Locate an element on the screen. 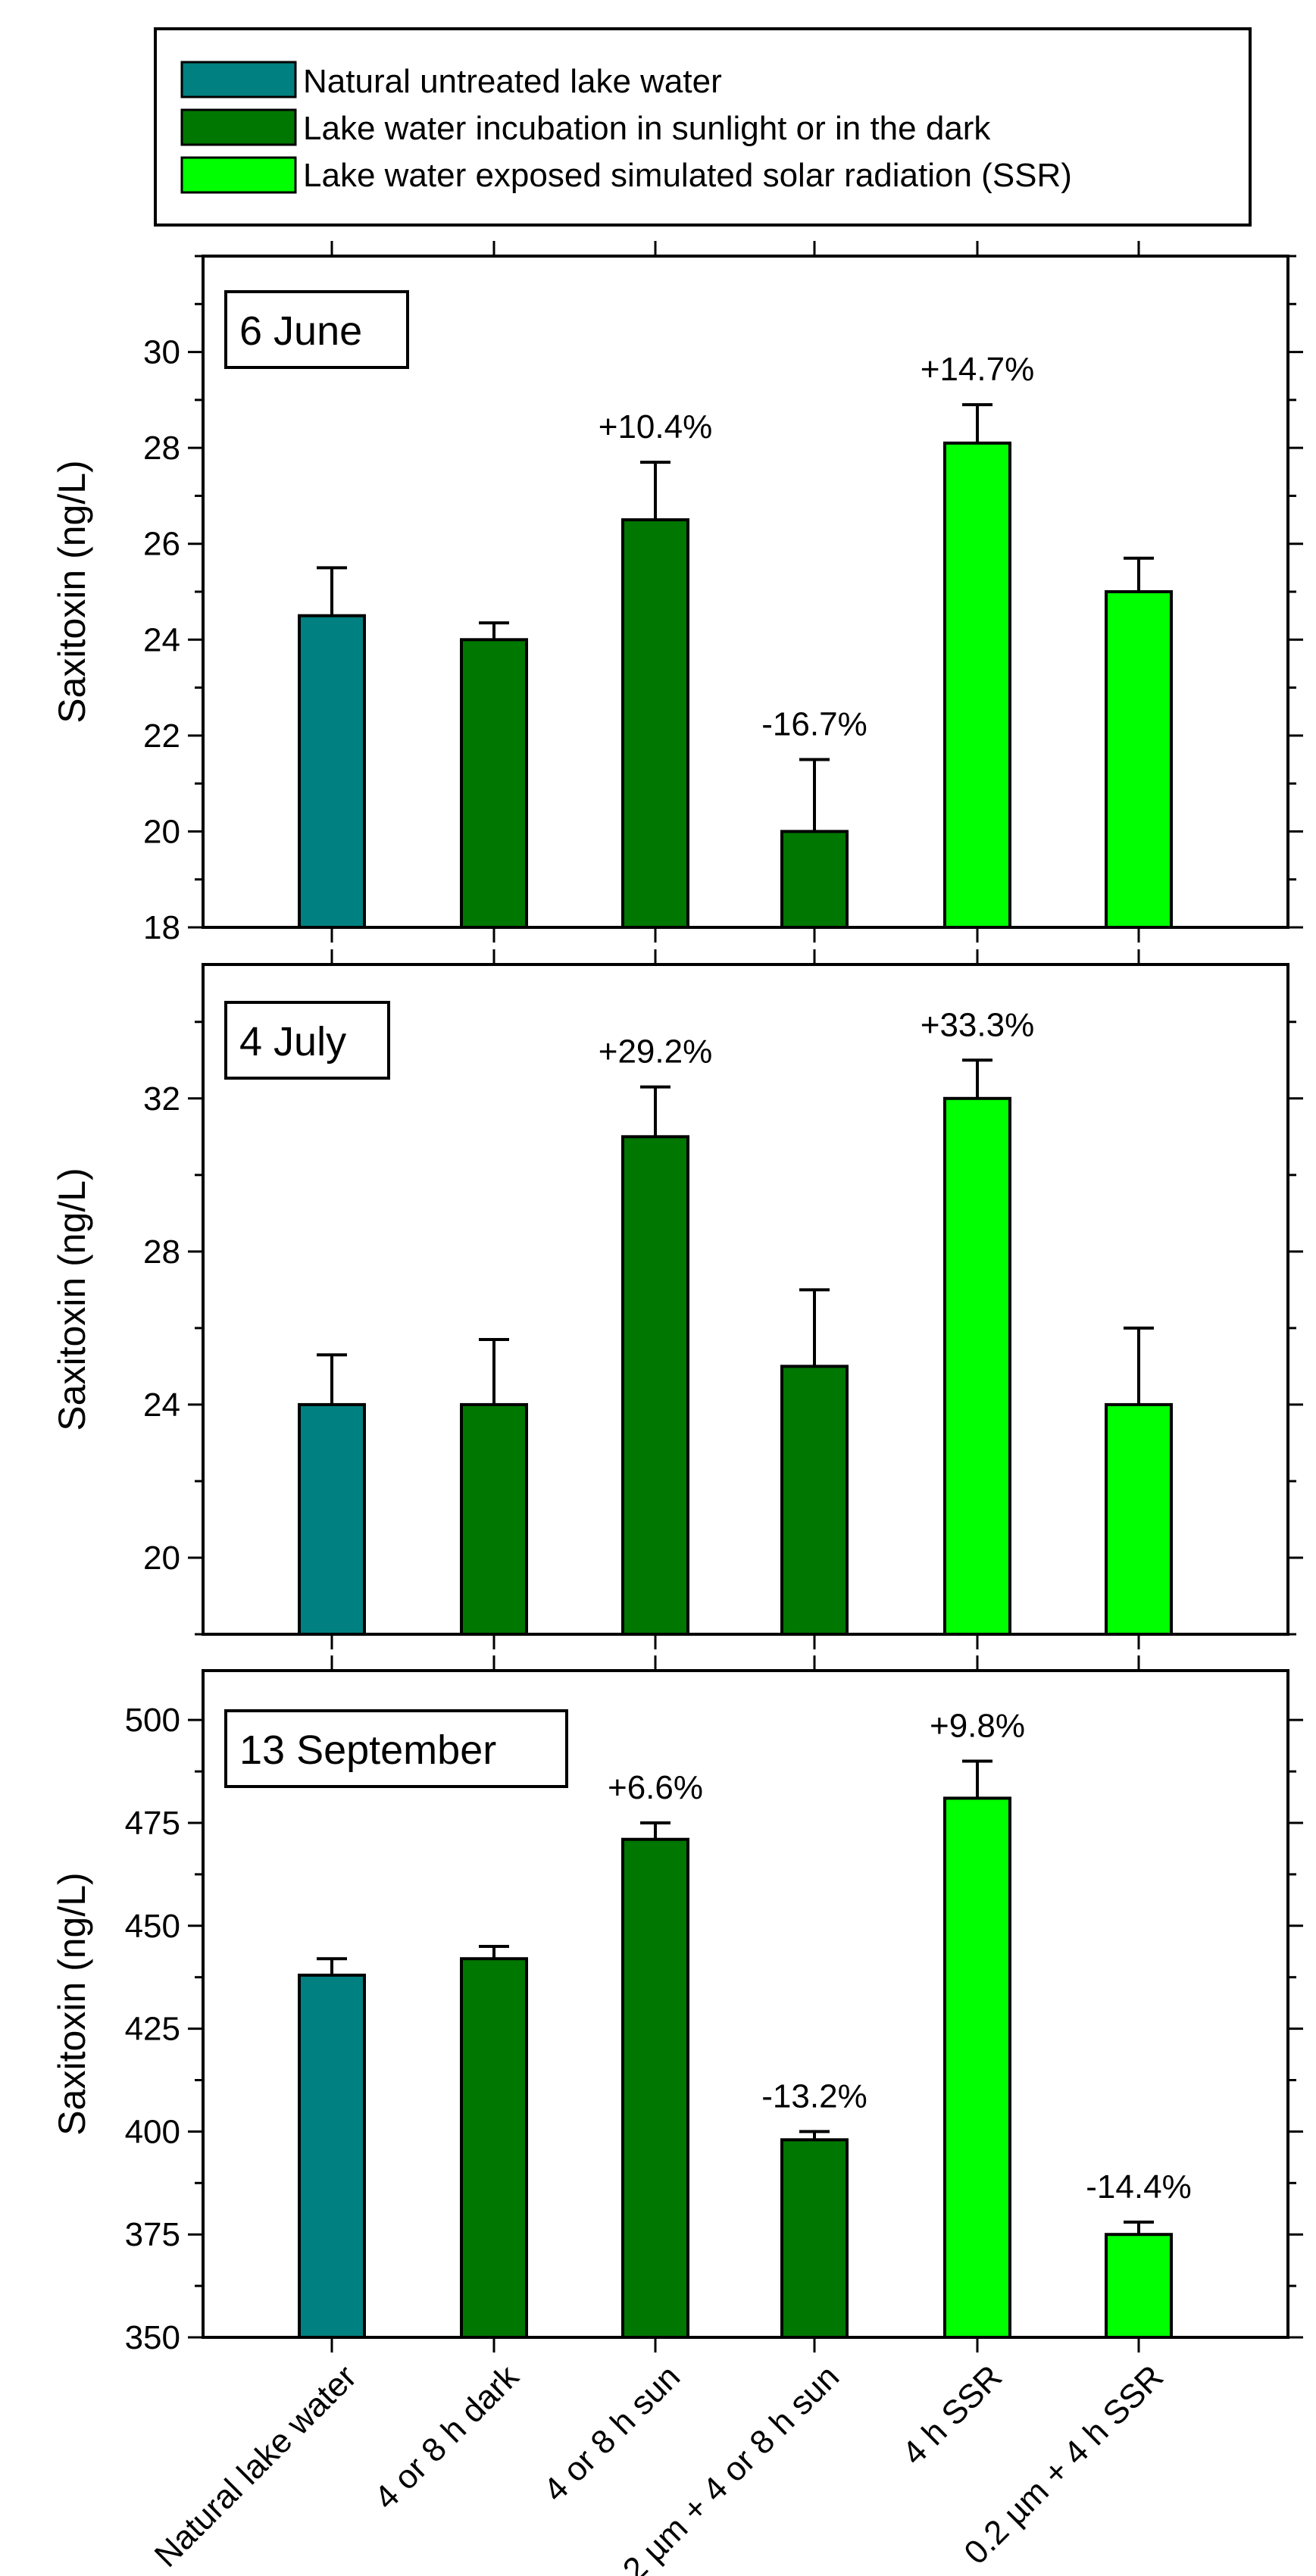 This screenshot has height=2576, width=1316. y-tick-label: 500 is located at coordinates (152, 1721).